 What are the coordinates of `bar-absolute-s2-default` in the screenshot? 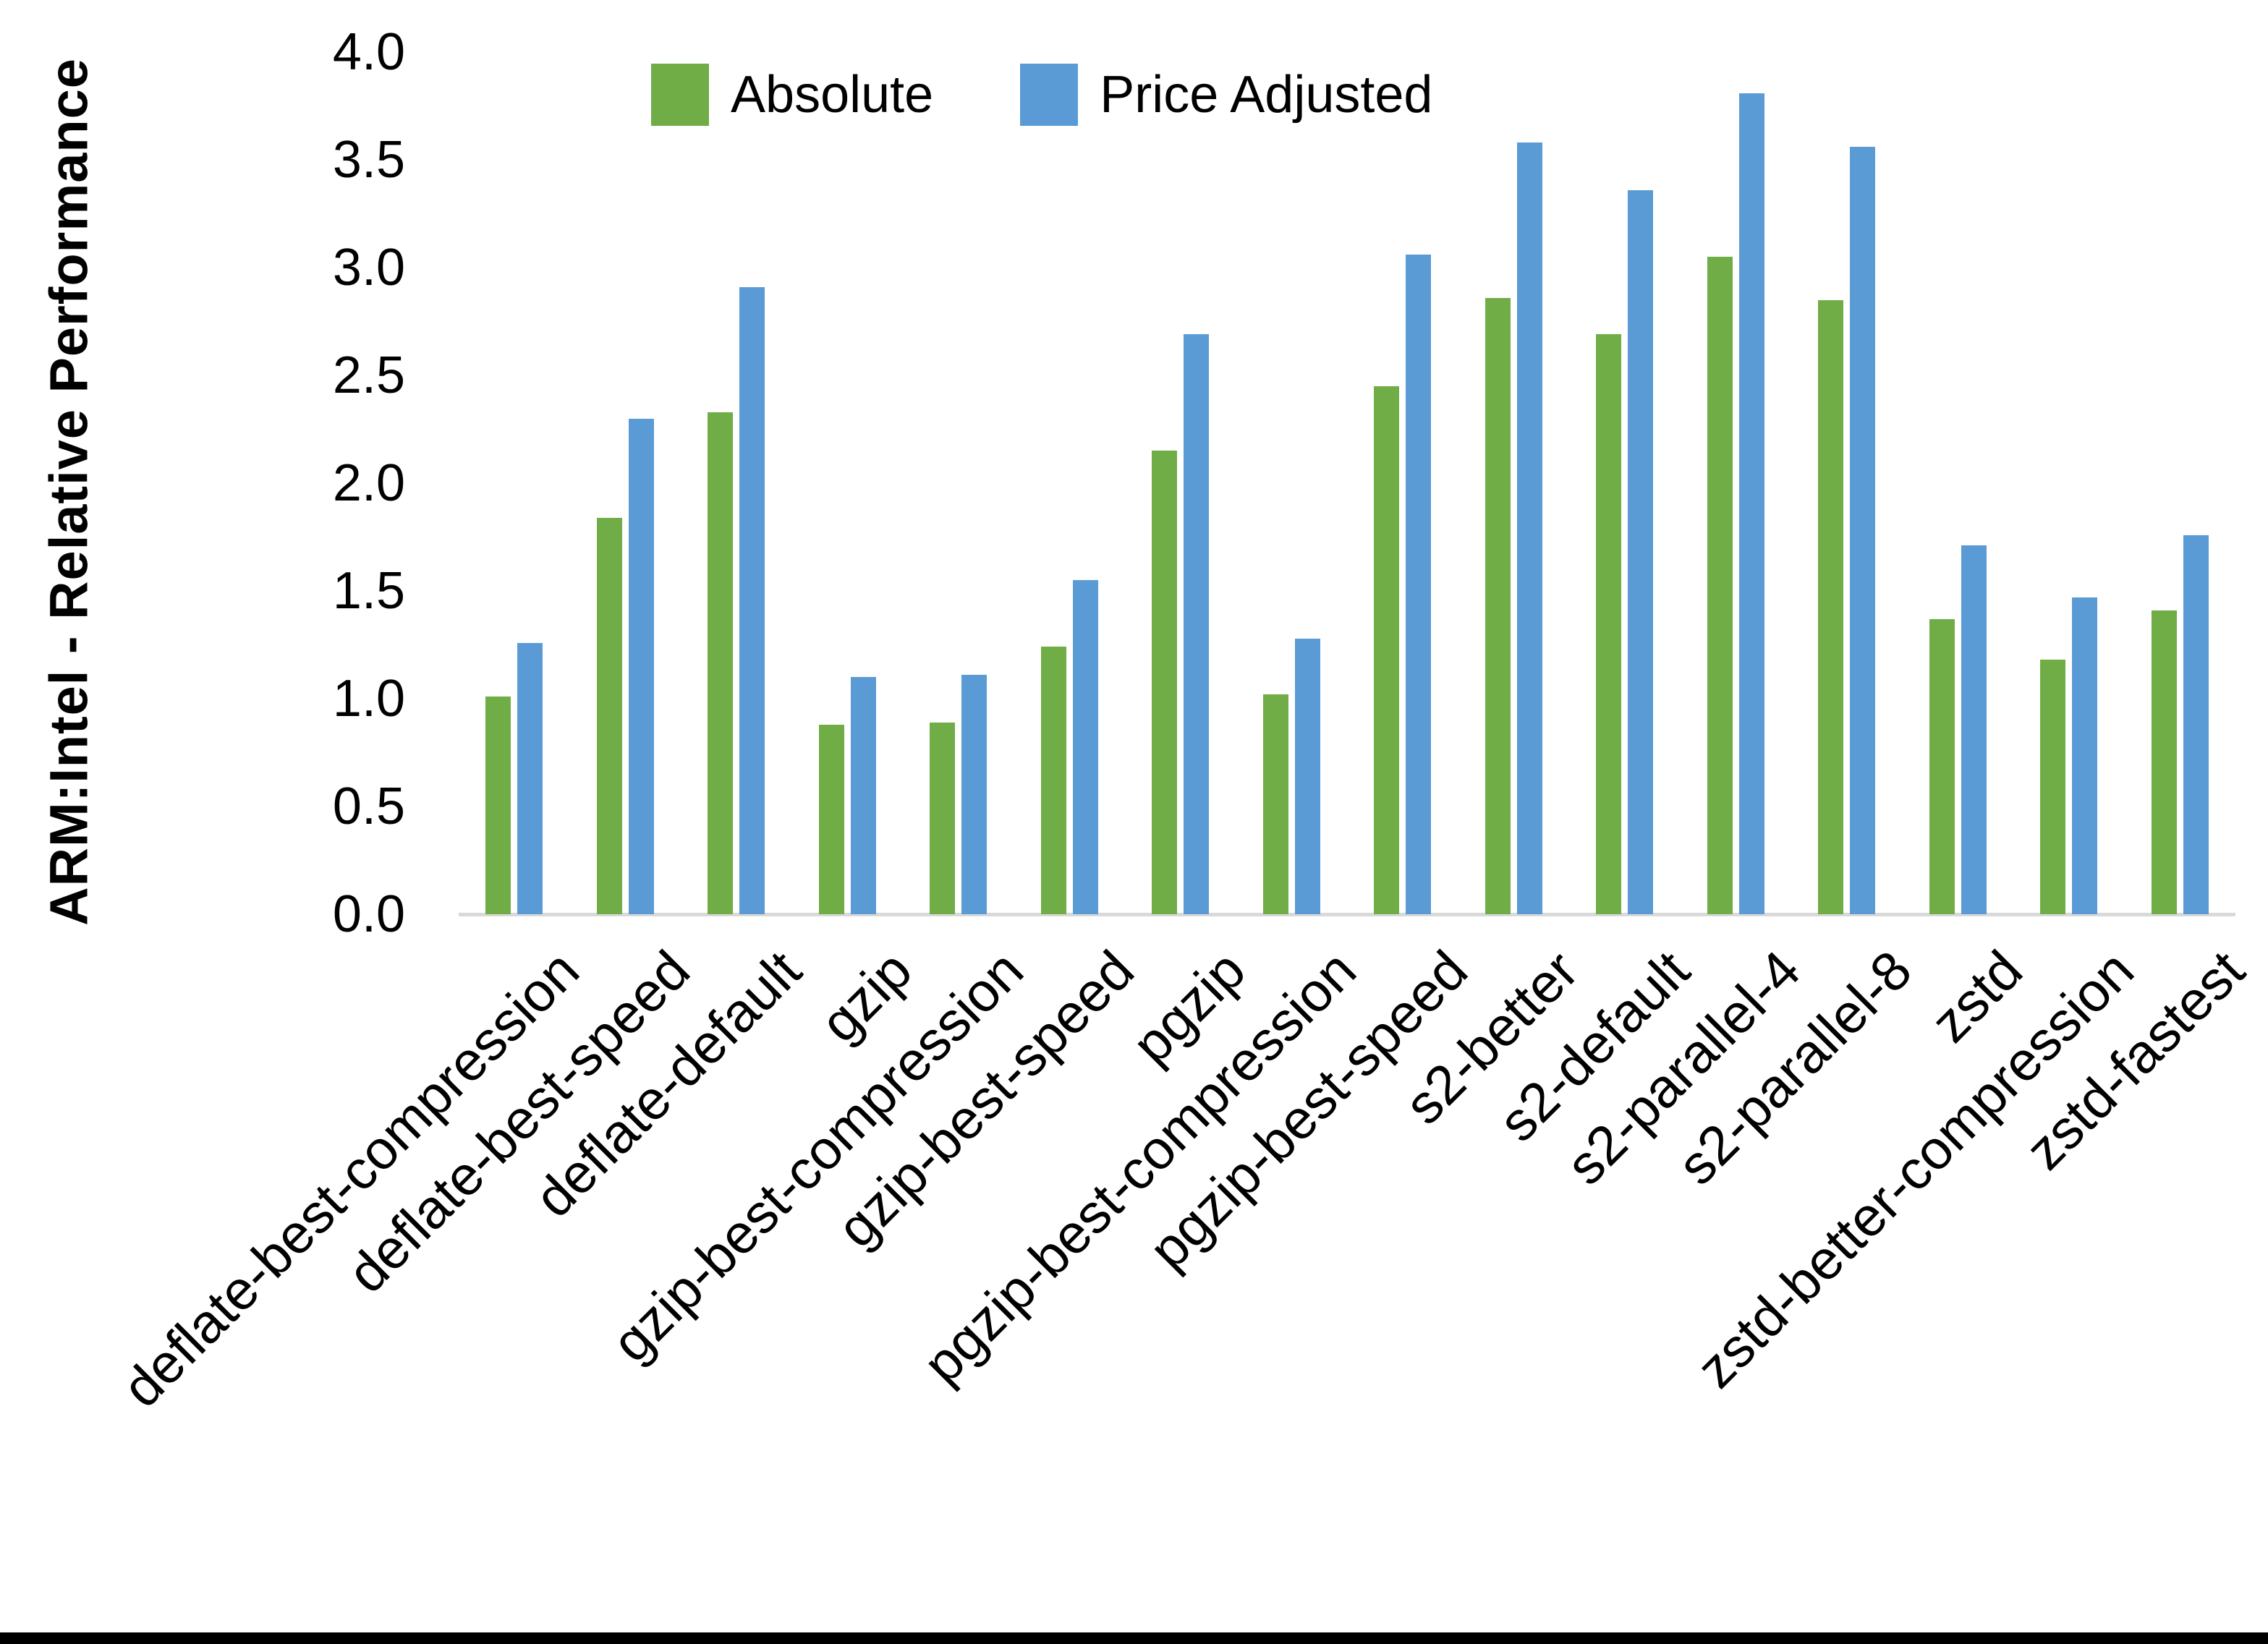 It's located at (1609, 624).